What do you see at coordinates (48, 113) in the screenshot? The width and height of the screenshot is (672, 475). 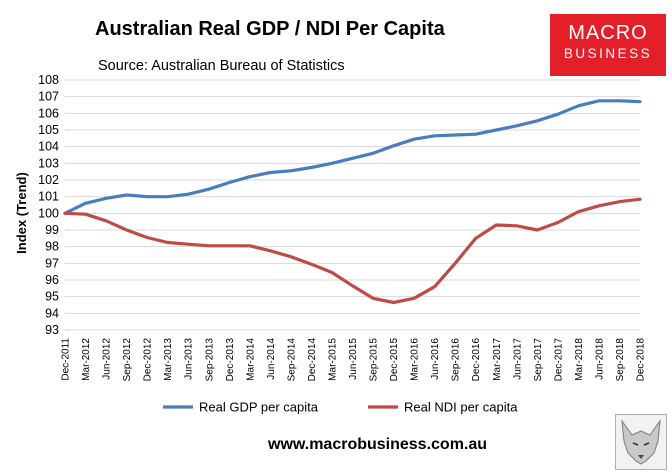 I see `y-tick-label: 106` at bounding box center [48, 113].